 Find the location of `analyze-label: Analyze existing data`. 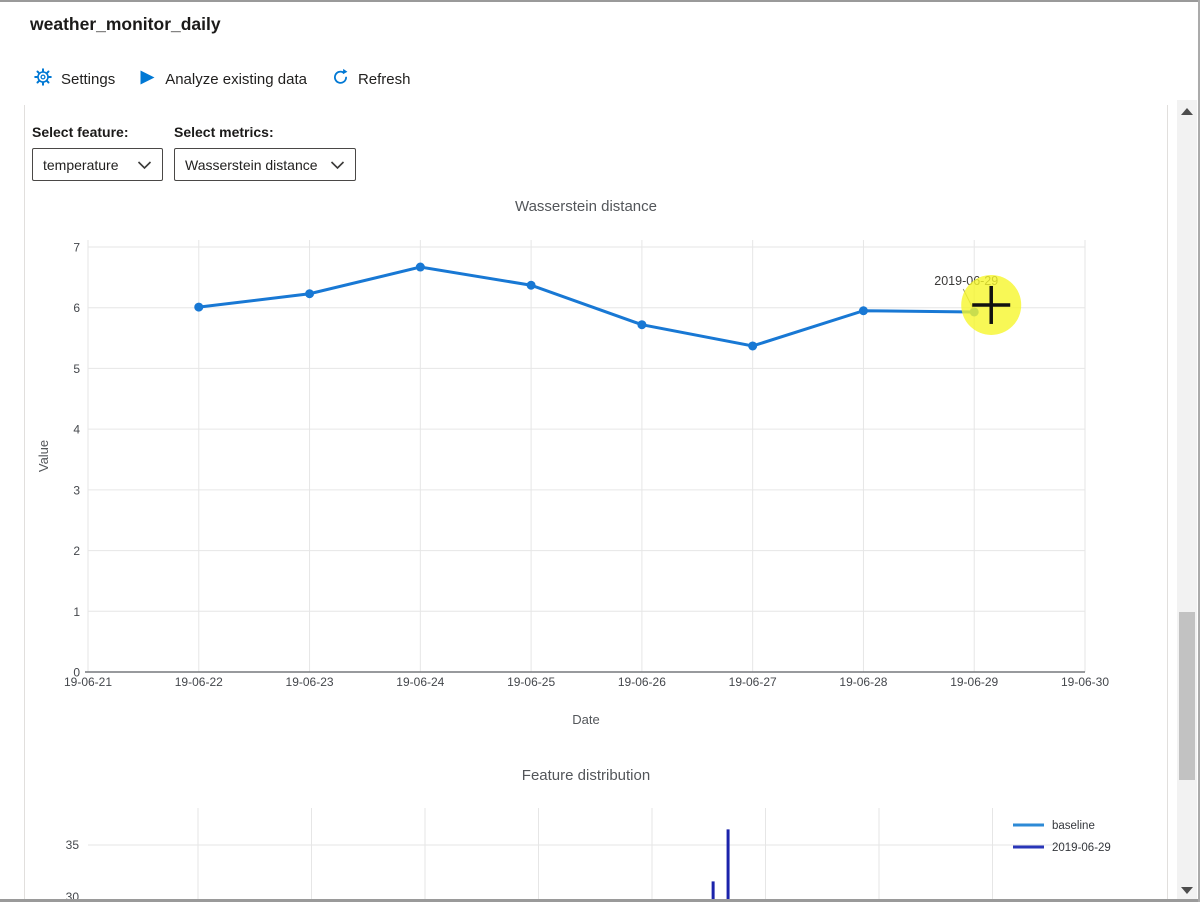

analyze-label: Analyze existing data is located at coordinates (236, 79).